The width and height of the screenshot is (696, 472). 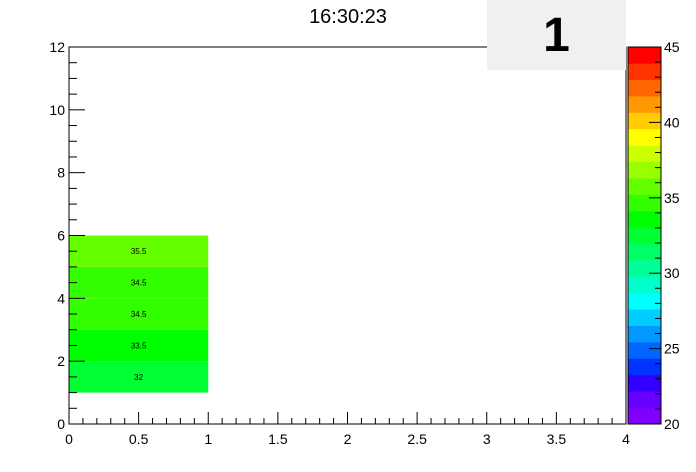 I want to click on cell-value-label: 32, so click(x=138, y=377).